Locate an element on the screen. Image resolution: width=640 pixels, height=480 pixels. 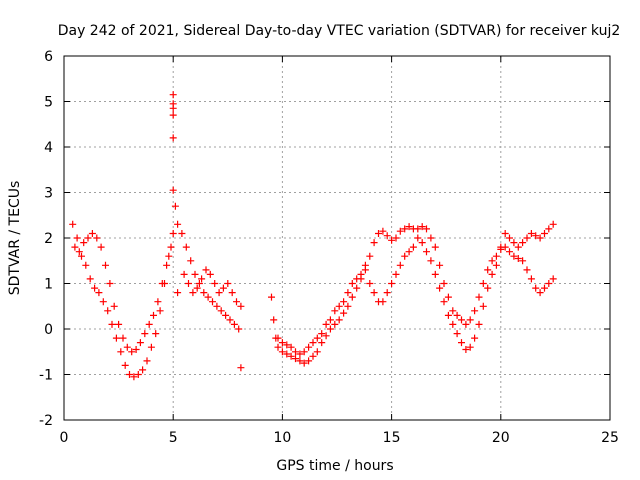
x-tick-label: 15 is located at coordinates (392, 438).